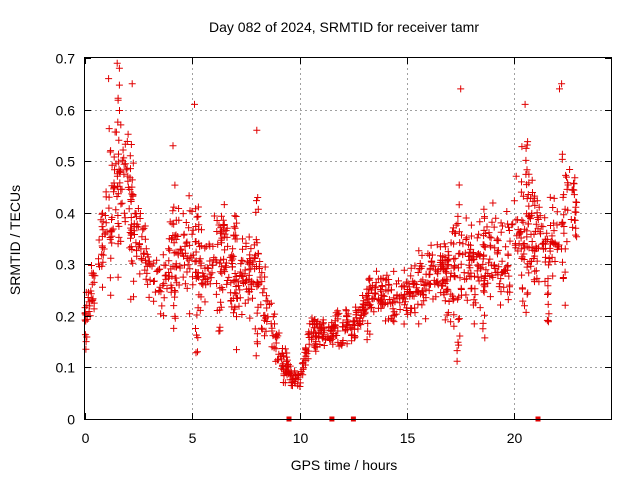 The width and height of the screenshot is (640, 480). What do you see at coordinates (301, 438) in the screenshot?
I see `x-tick-label: 10` at bounding box center [301, 438].